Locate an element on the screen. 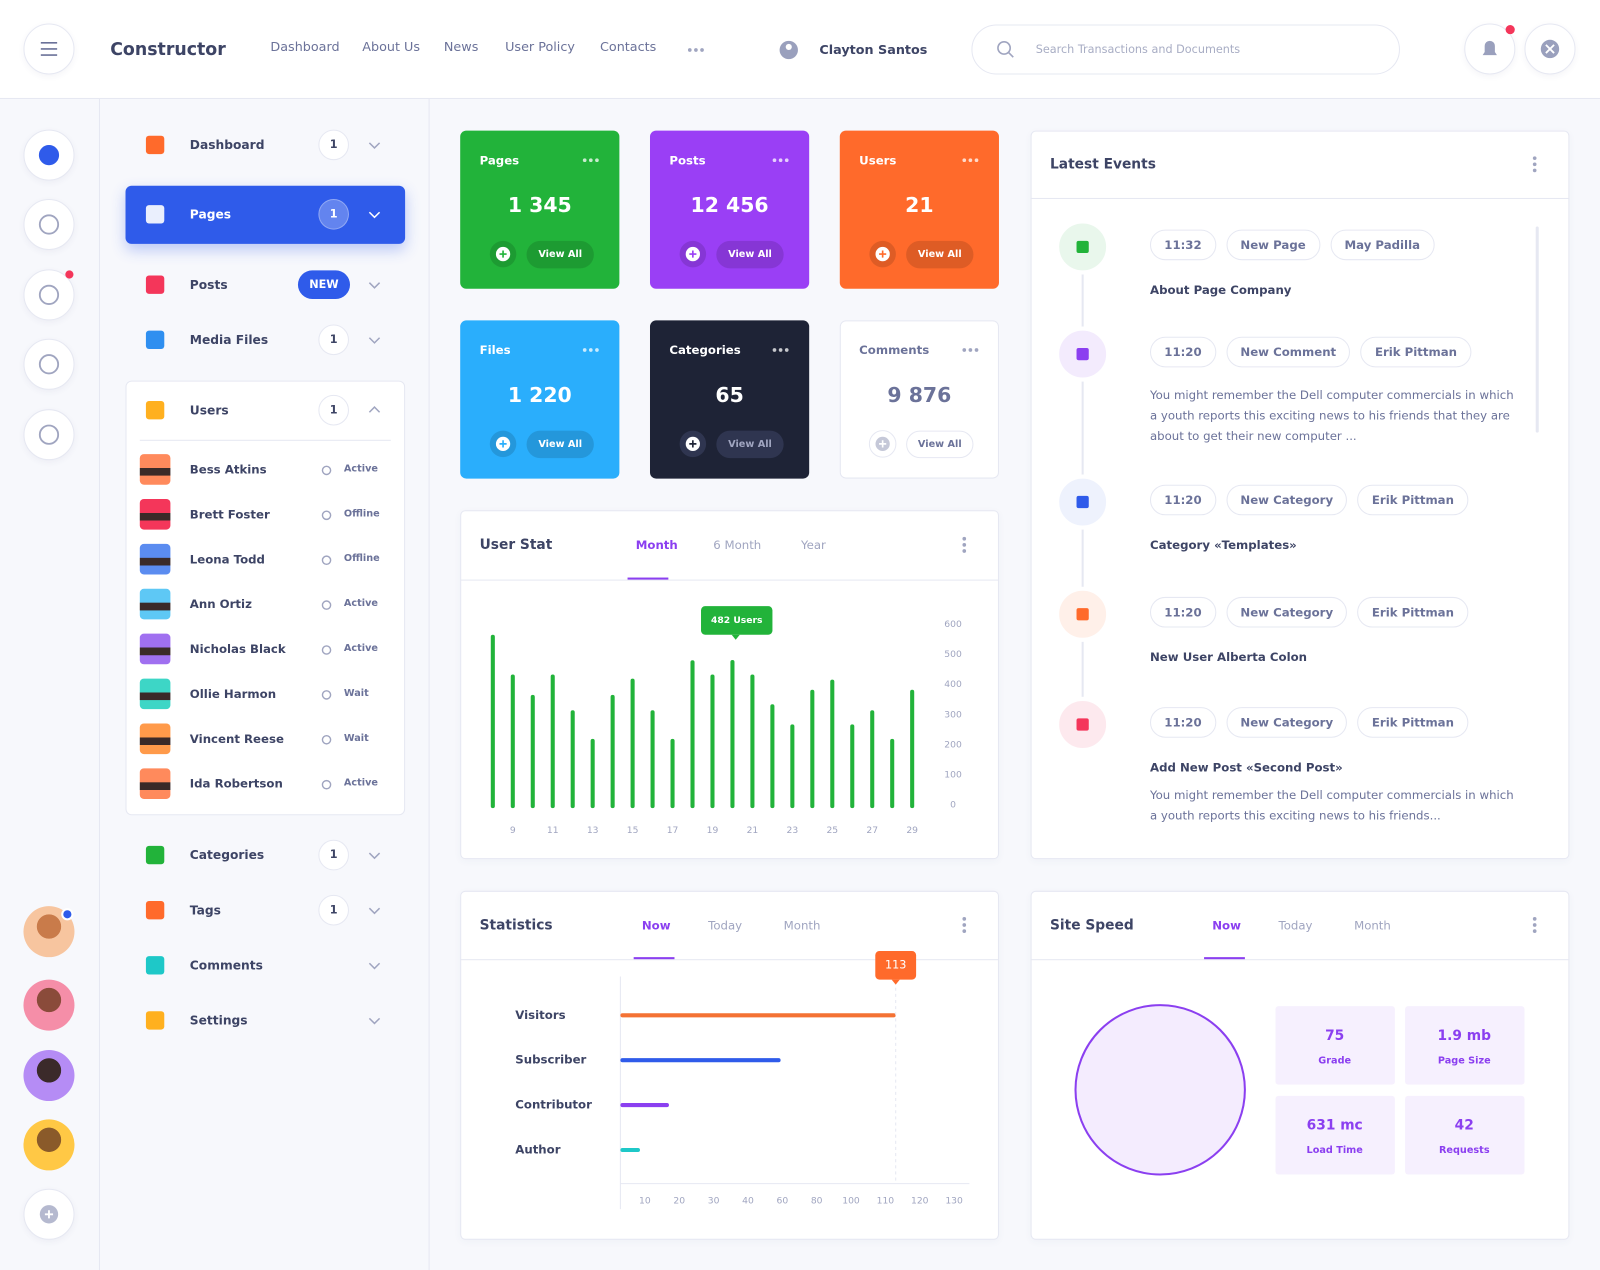 This screenshot has height=1270, width=1600. event-tags: 11:20 New Category Erik Pittman is located at coordinates (1309, 722).